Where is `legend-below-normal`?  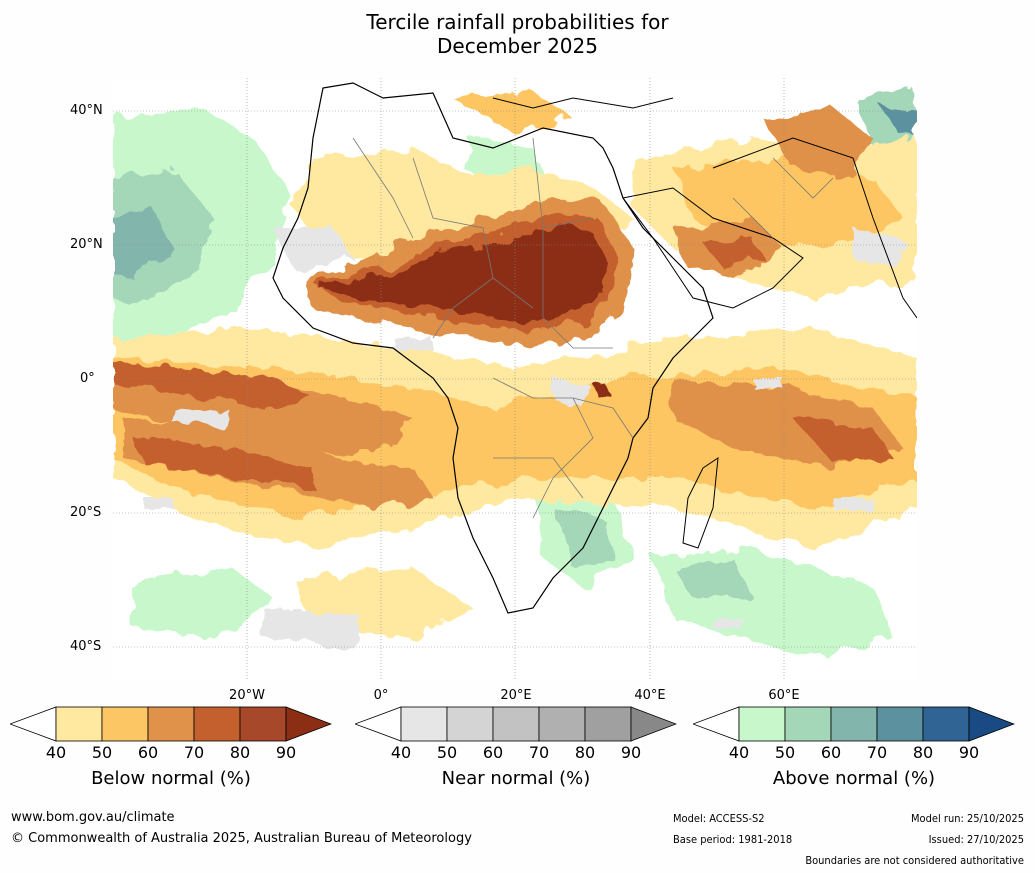
legend-below-normal is located at coordinates (171, 724).